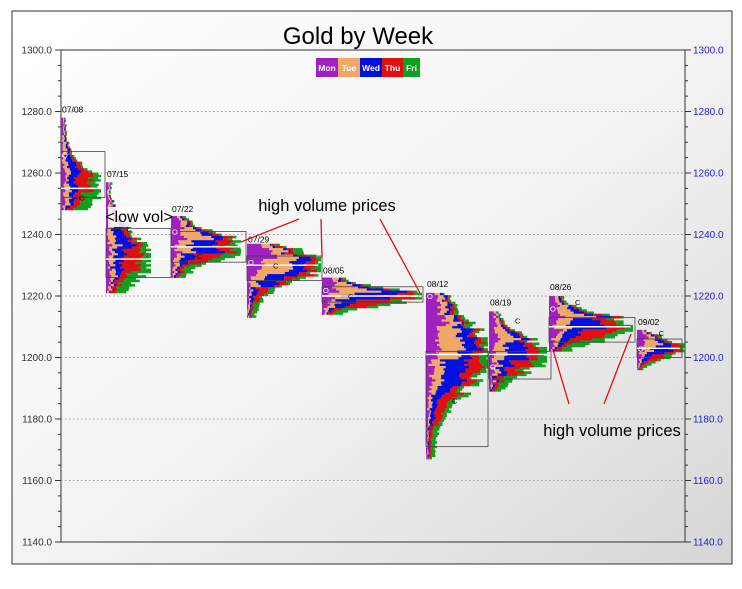 Image resolution: width=742 pixels, height=589 pixels. Describe the element at coordinates (438, 284) in the screenshot. I see `week-label: 08/12` at that location.